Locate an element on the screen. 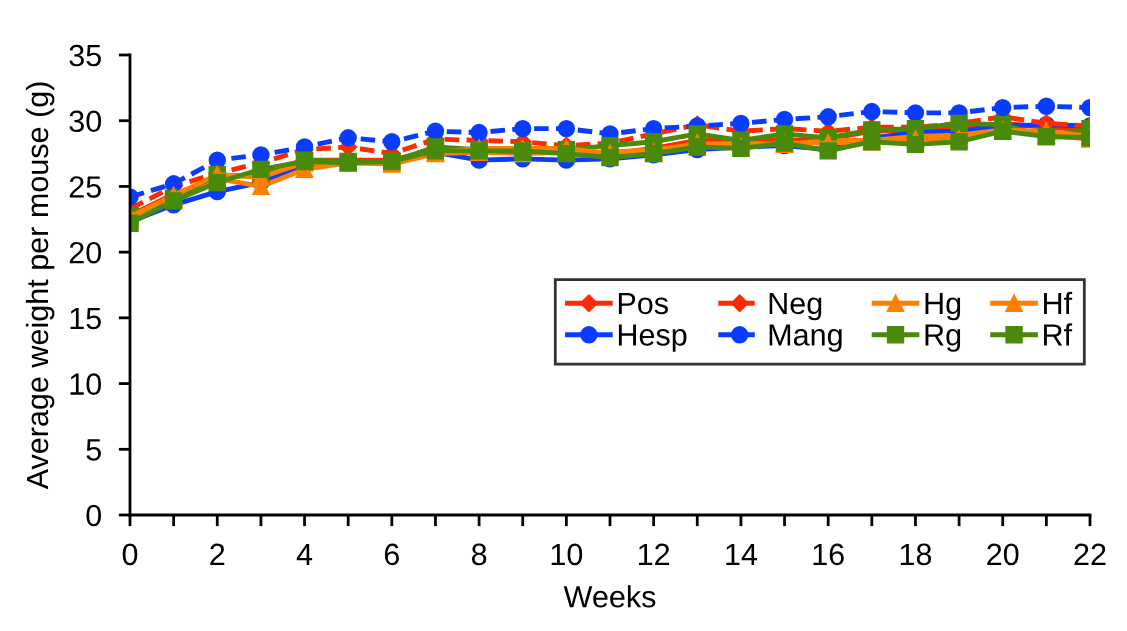  legend-label: Rg is located at coordinates (943, 338).